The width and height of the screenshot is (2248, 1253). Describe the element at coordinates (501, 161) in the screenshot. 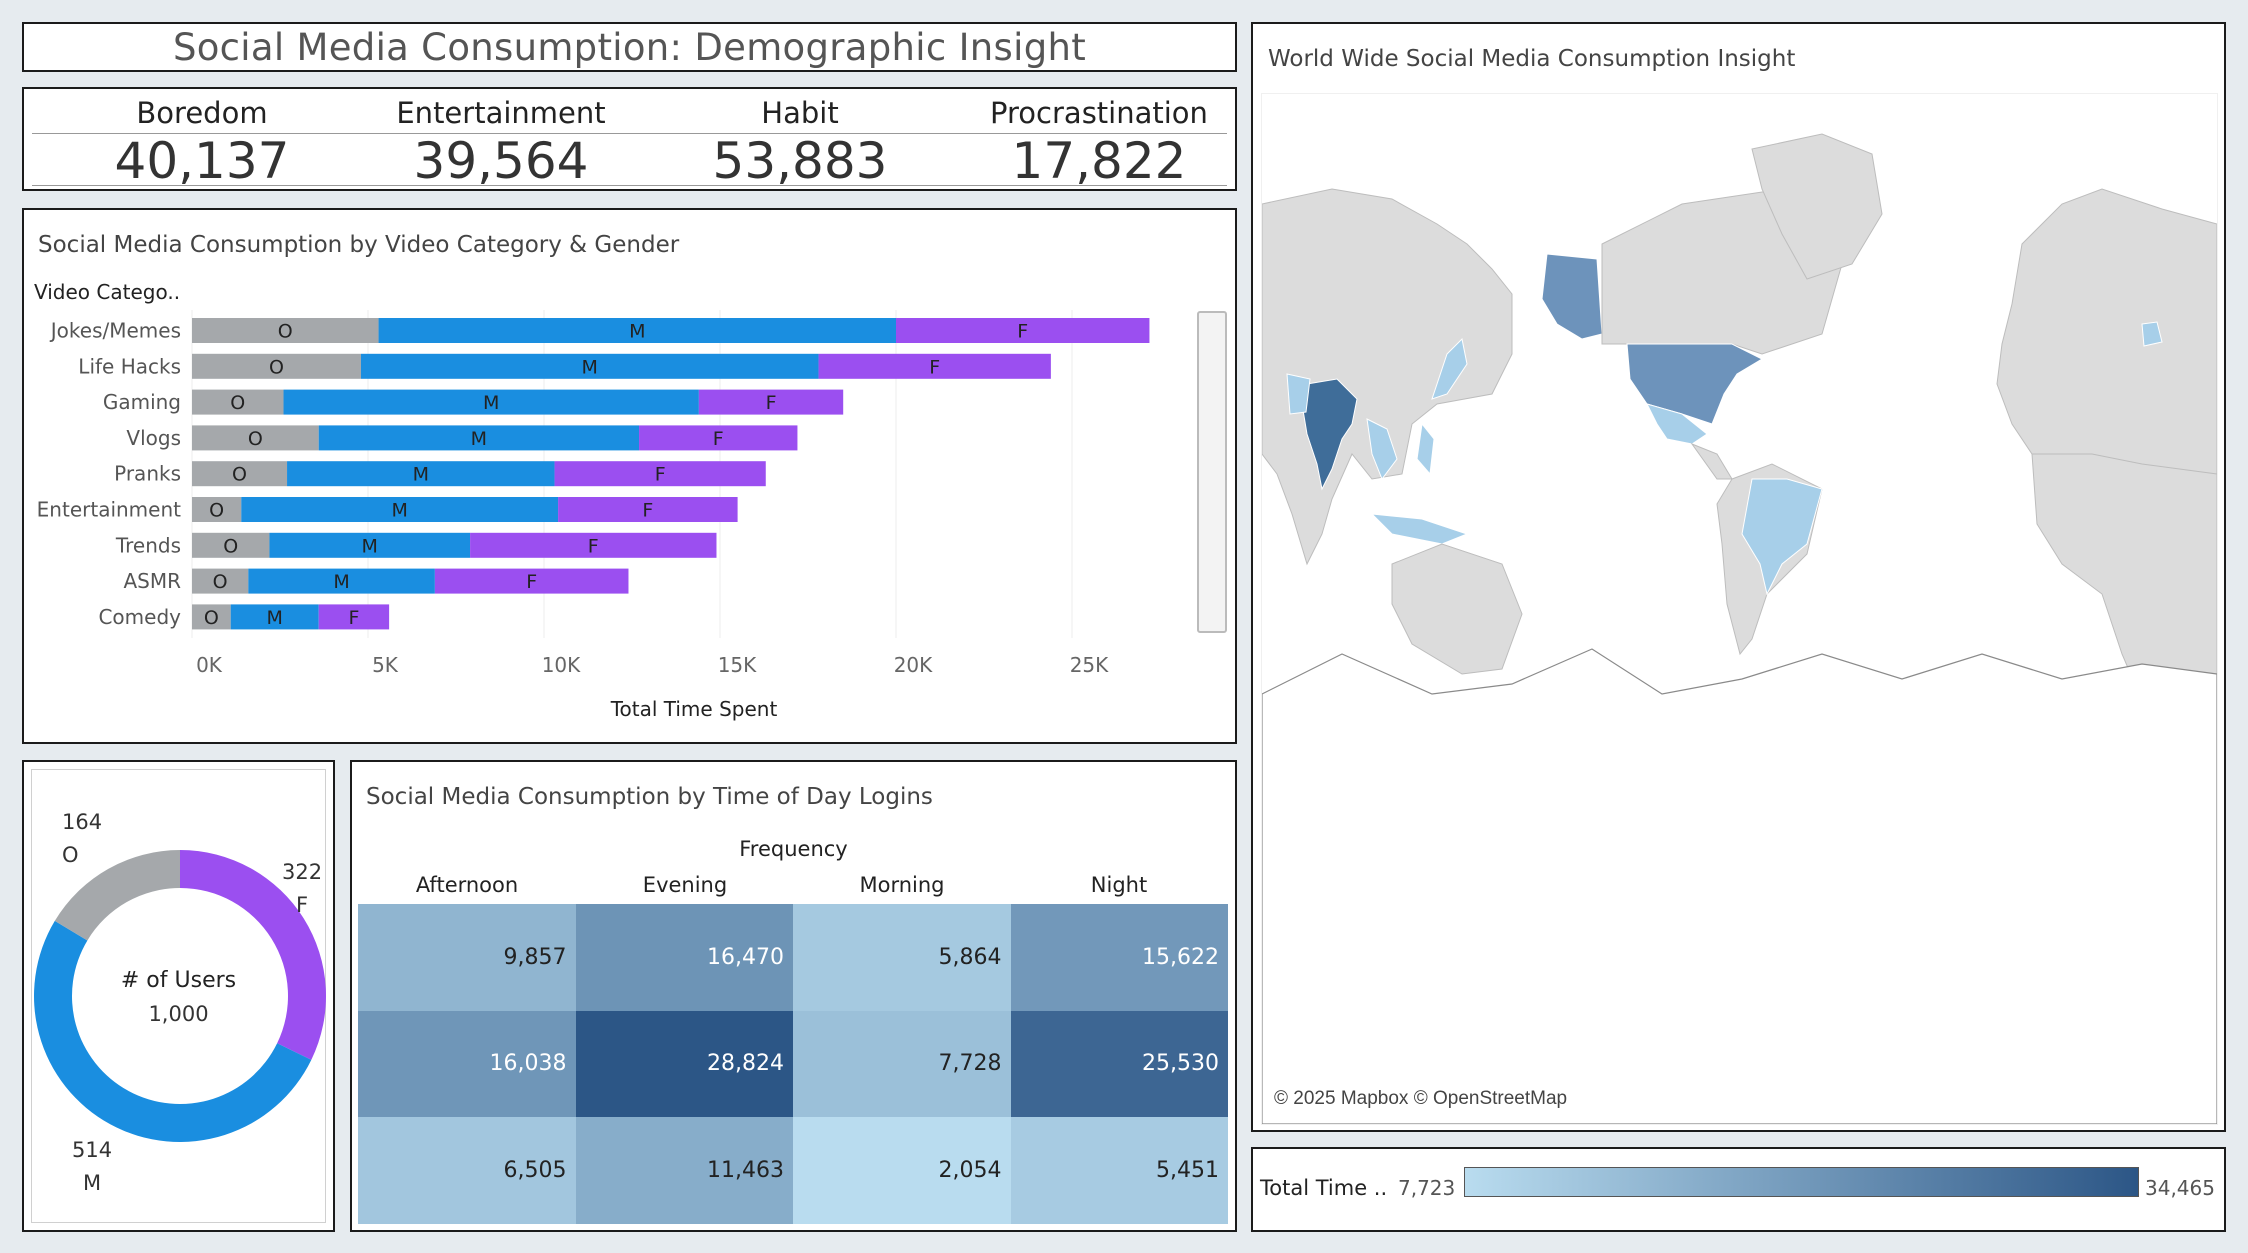

I see `kpi-value: 39,564` at that location.